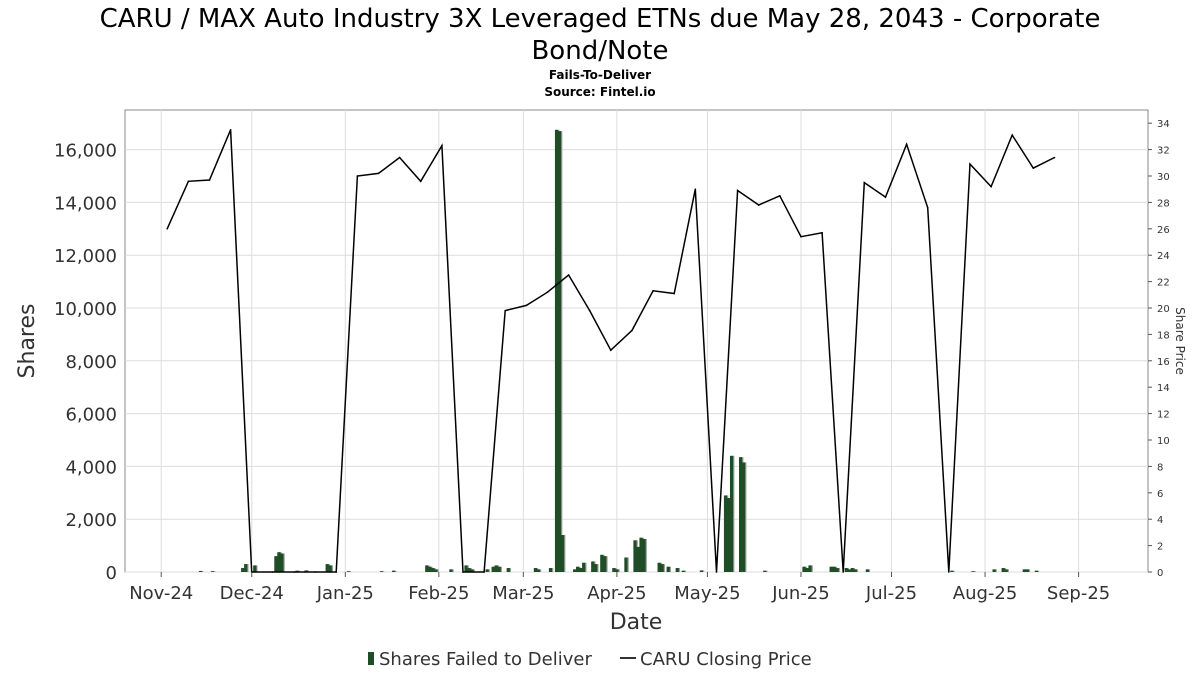 This screenshot has height=675, width=1200. Describe the element at coordinates (707, 593) in the screenshot. I see `x-tick-label: May-25` at that location.